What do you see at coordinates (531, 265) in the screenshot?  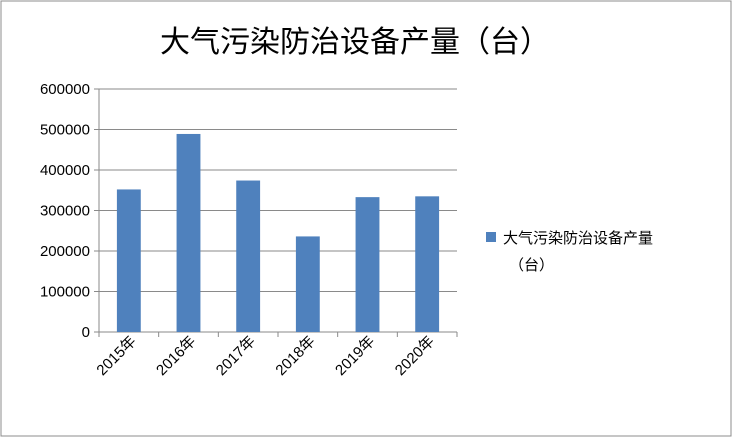 I see `legend-label-line-2: （台）` at bounding box center [531, 265].